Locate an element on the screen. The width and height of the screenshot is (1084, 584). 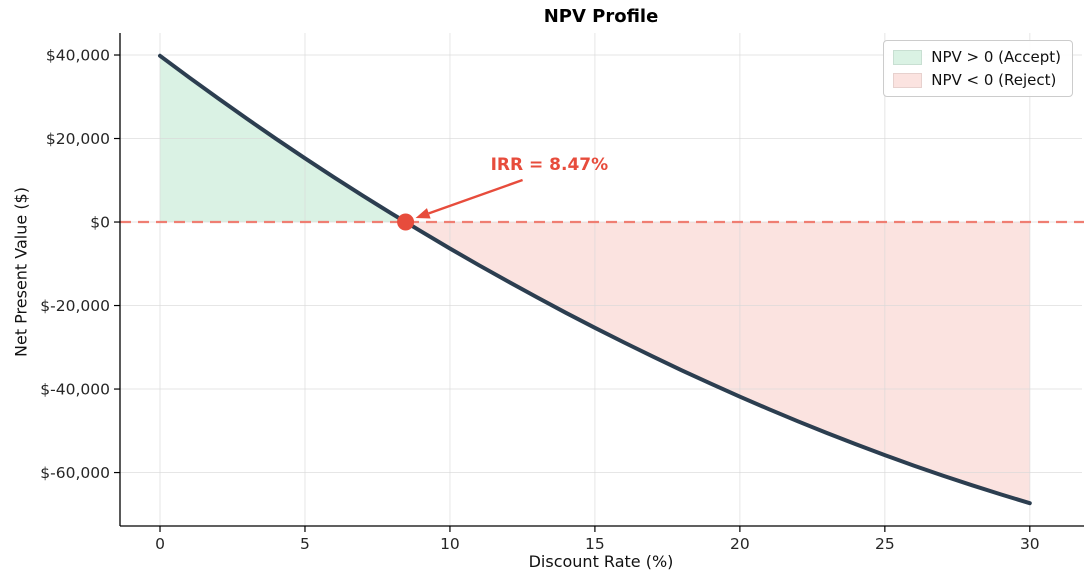
legend-label-accept: NPV > 0 (Accept) is located at coordinates (996, 57).